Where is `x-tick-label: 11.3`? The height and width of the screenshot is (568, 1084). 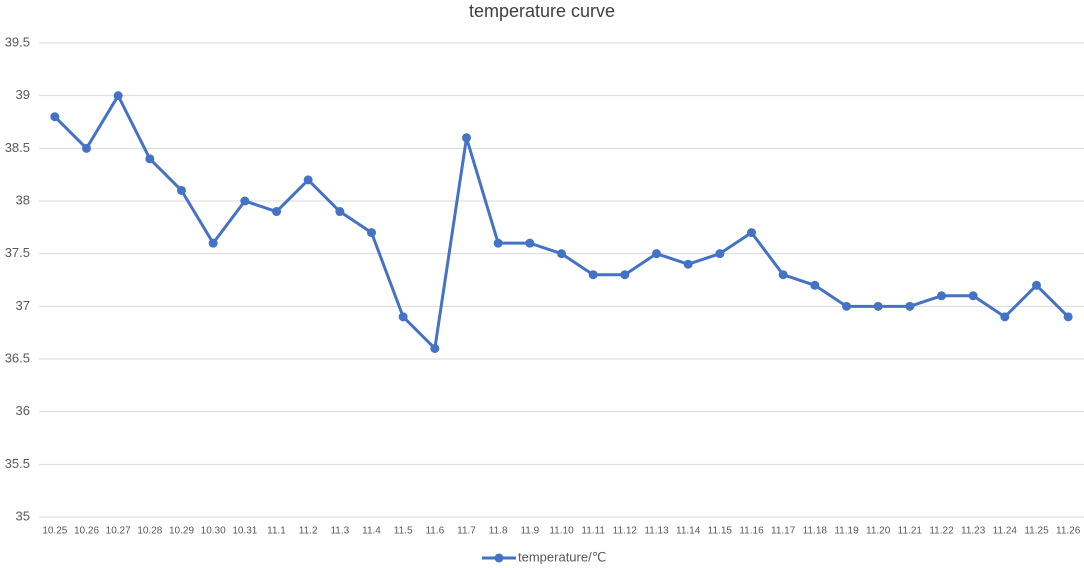
x-tick-label: 11.3 is located at coordinates (339, 531).